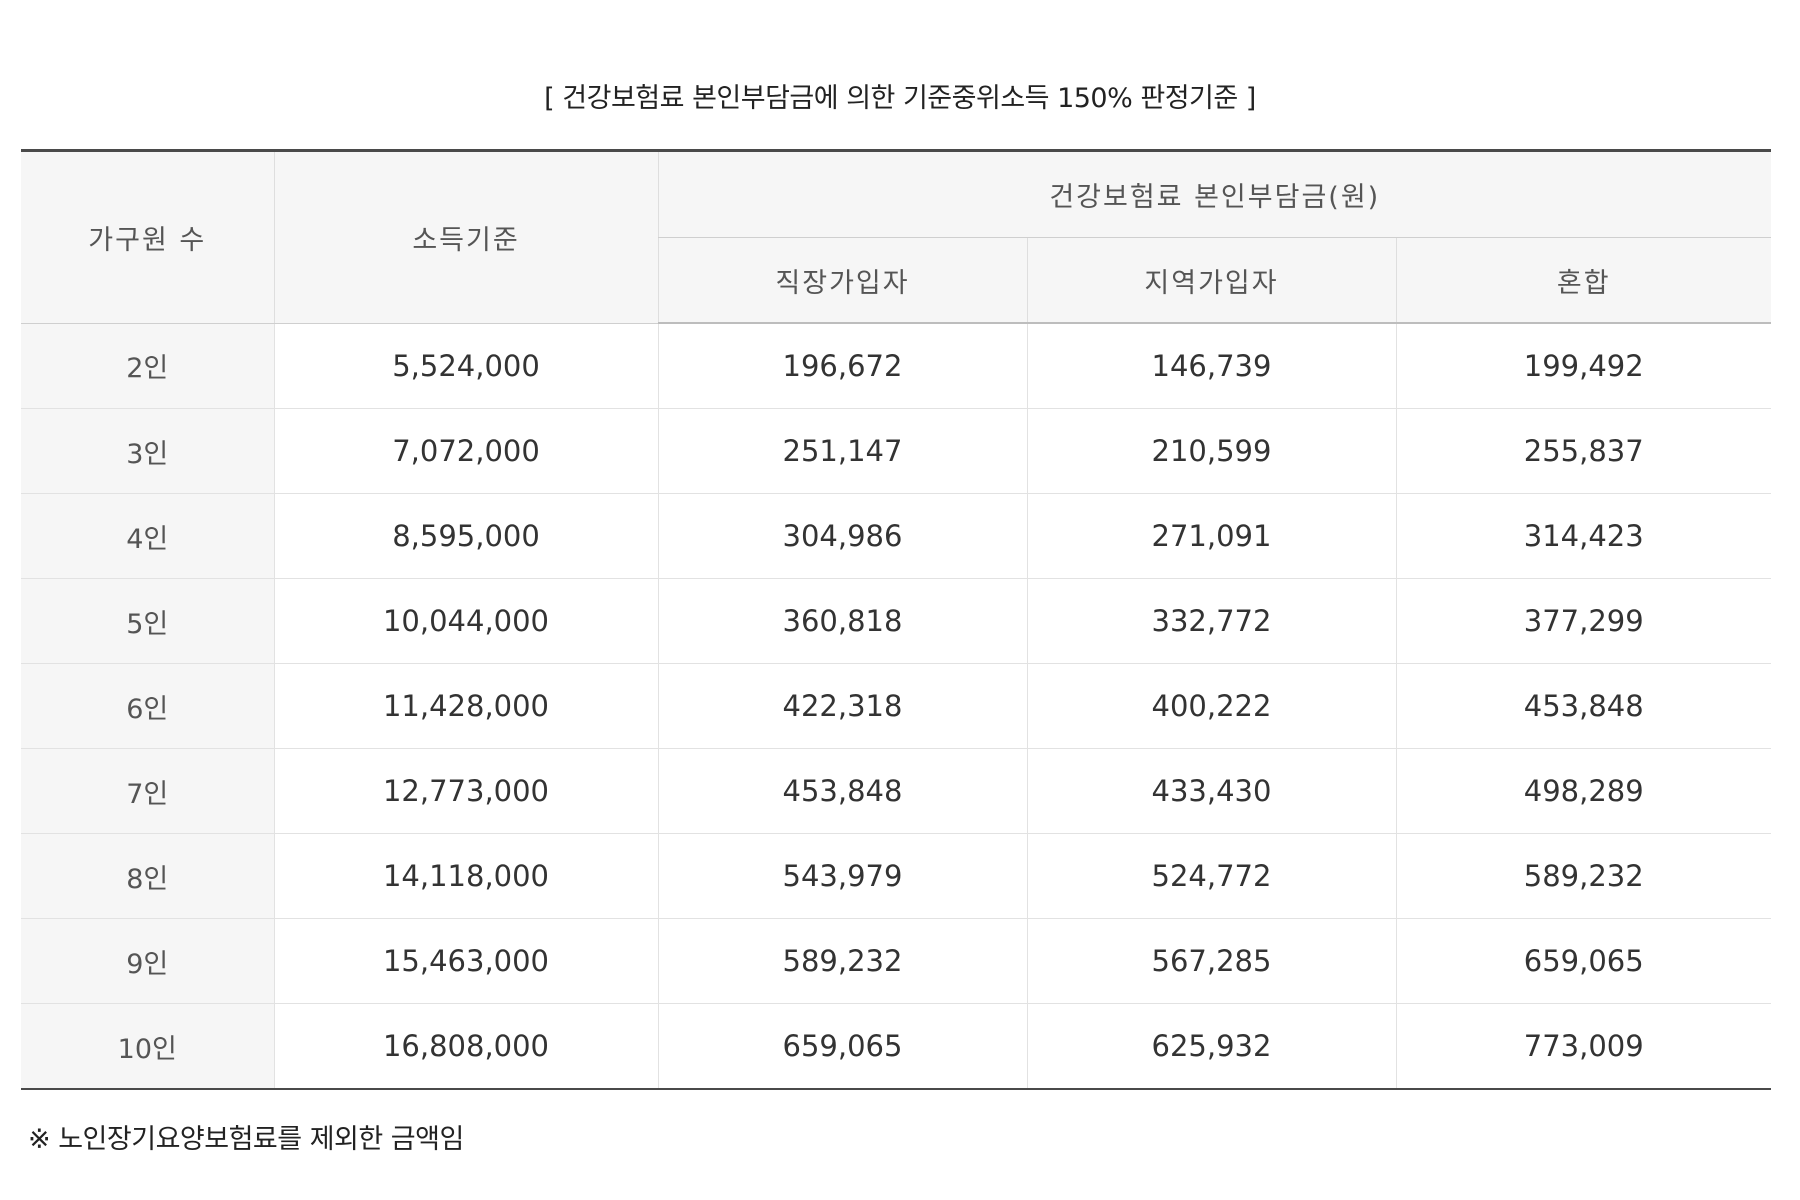 The image size is (1800, 1200). What do you see at coordinates (842, 961) in the screenshot?
I see `employee-cell: 589,232` at bounding box center [842, 961].